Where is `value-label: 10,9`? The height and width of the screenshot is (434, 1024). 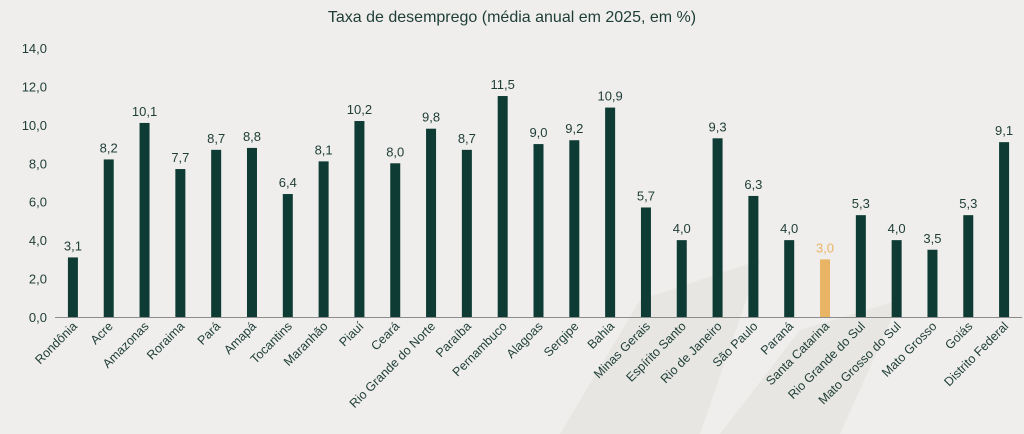 value-label: 10,9 is located at coordinates (609, 96).